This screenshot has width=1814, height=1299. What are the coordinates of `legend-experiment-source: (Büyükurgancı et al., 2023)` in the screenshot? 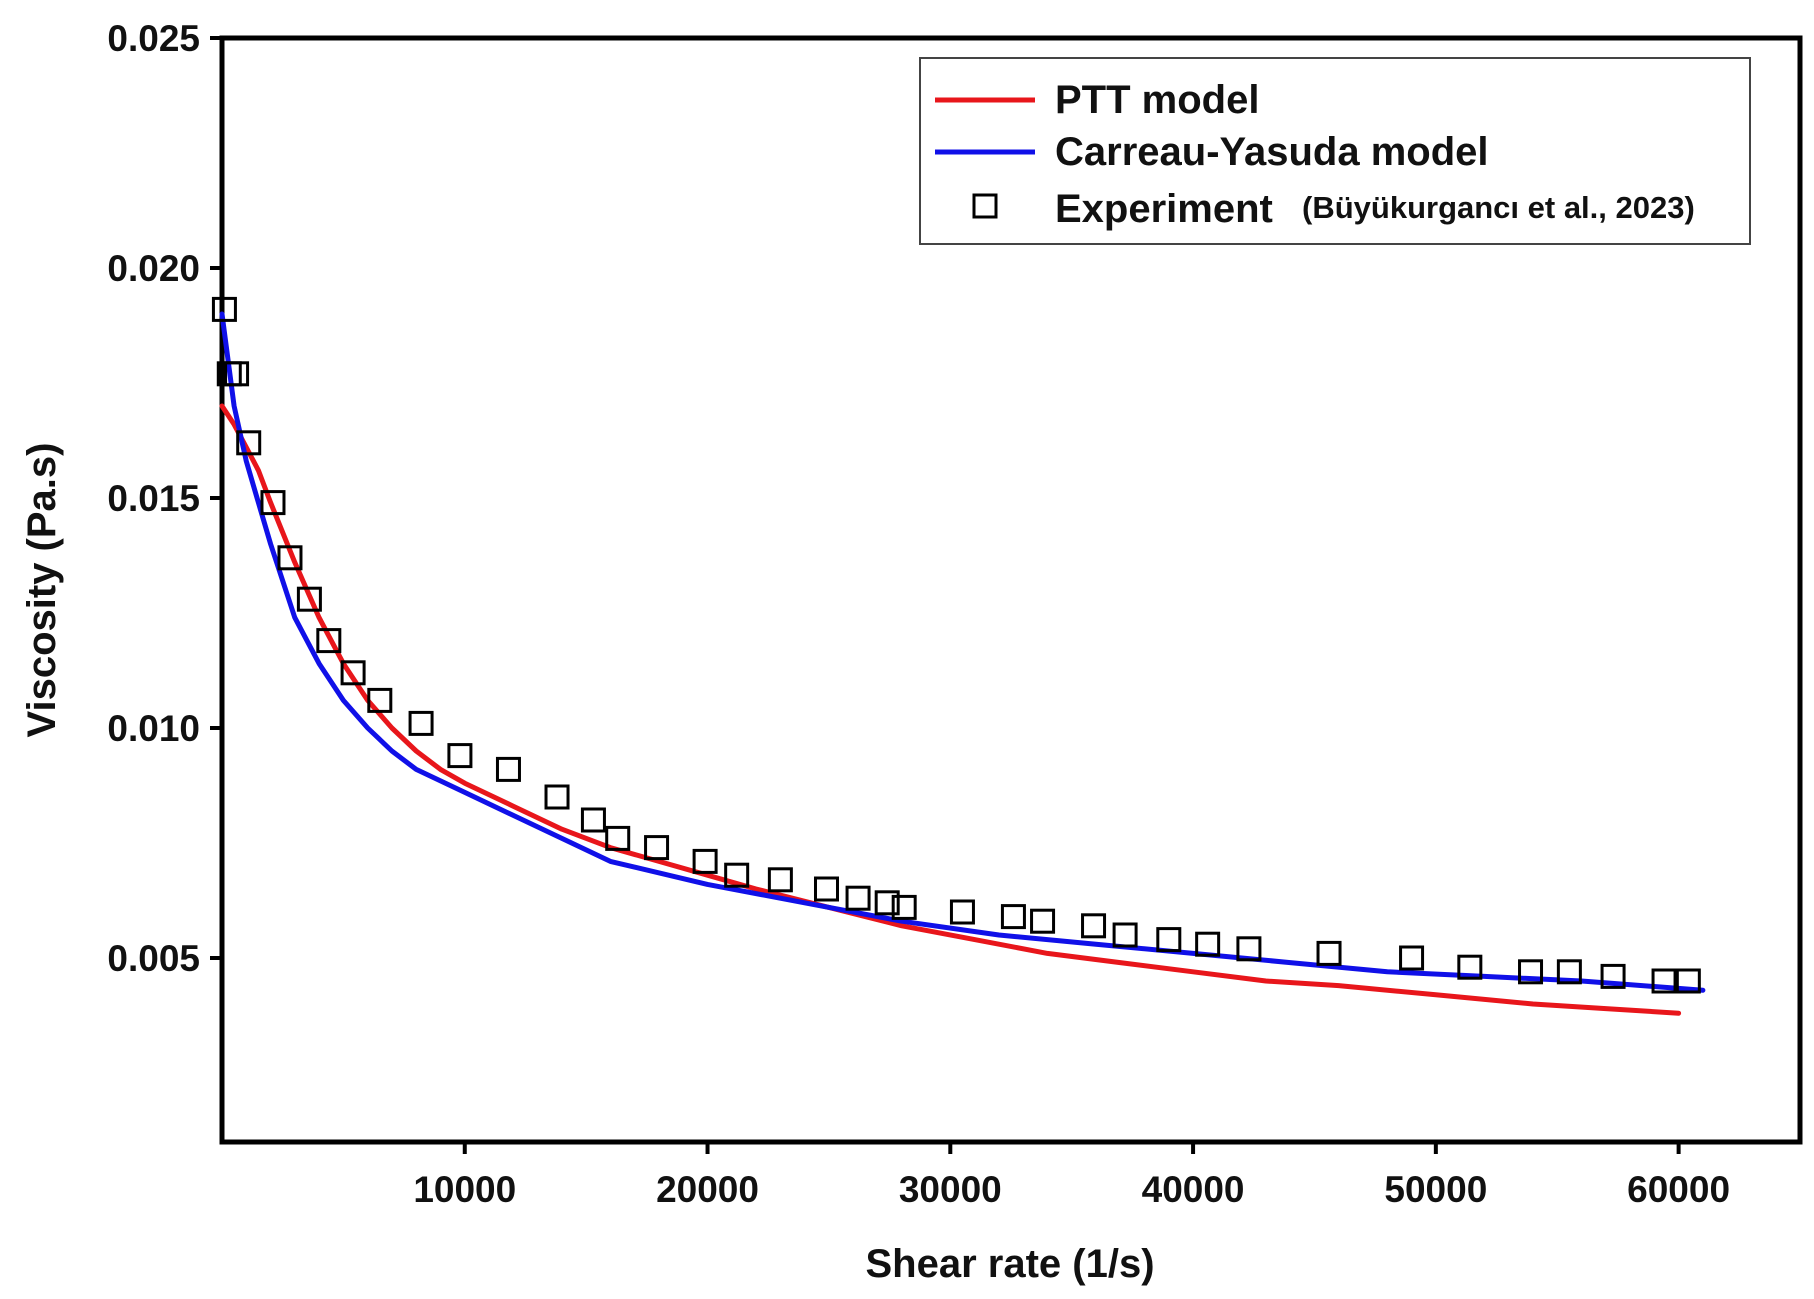 It's located at (1498, 207).